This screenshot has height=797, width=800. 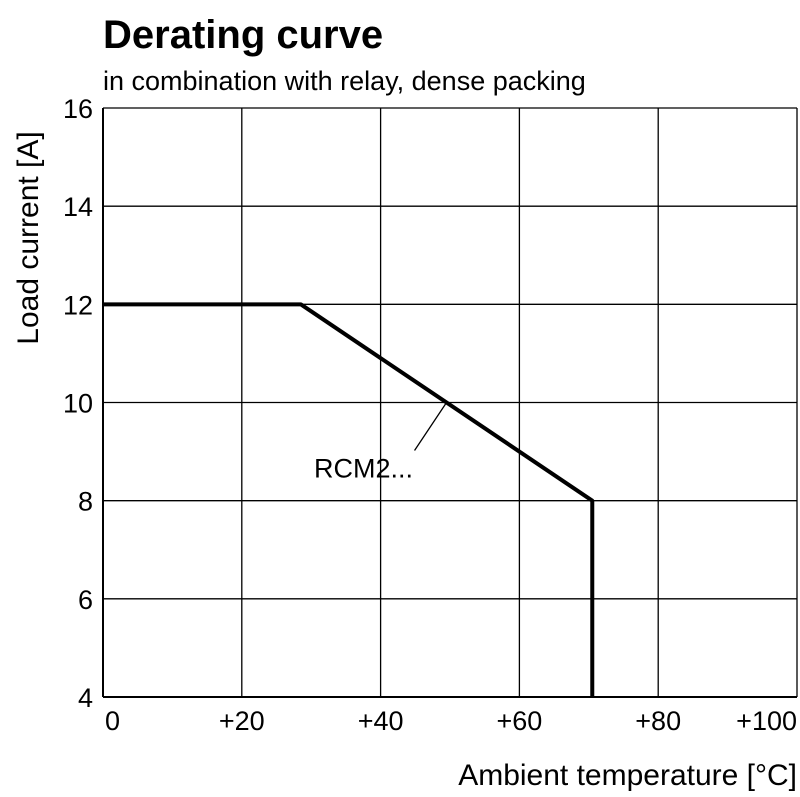 What do you see at coordinates (658, 721) in the screenshot?
I see `x-tick-label: +80` at bounding box center [658, 721].